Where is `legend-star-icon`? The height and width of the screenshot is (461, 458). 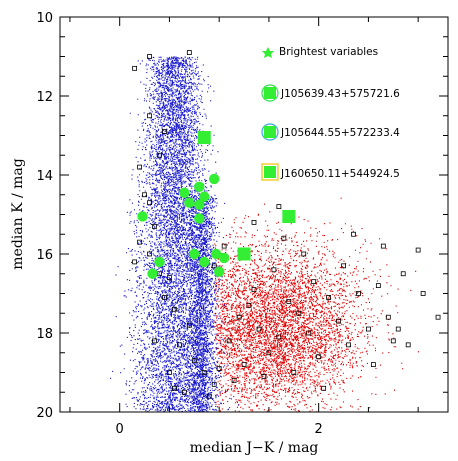 legend-star-icon is located at coordinates (268, 52).